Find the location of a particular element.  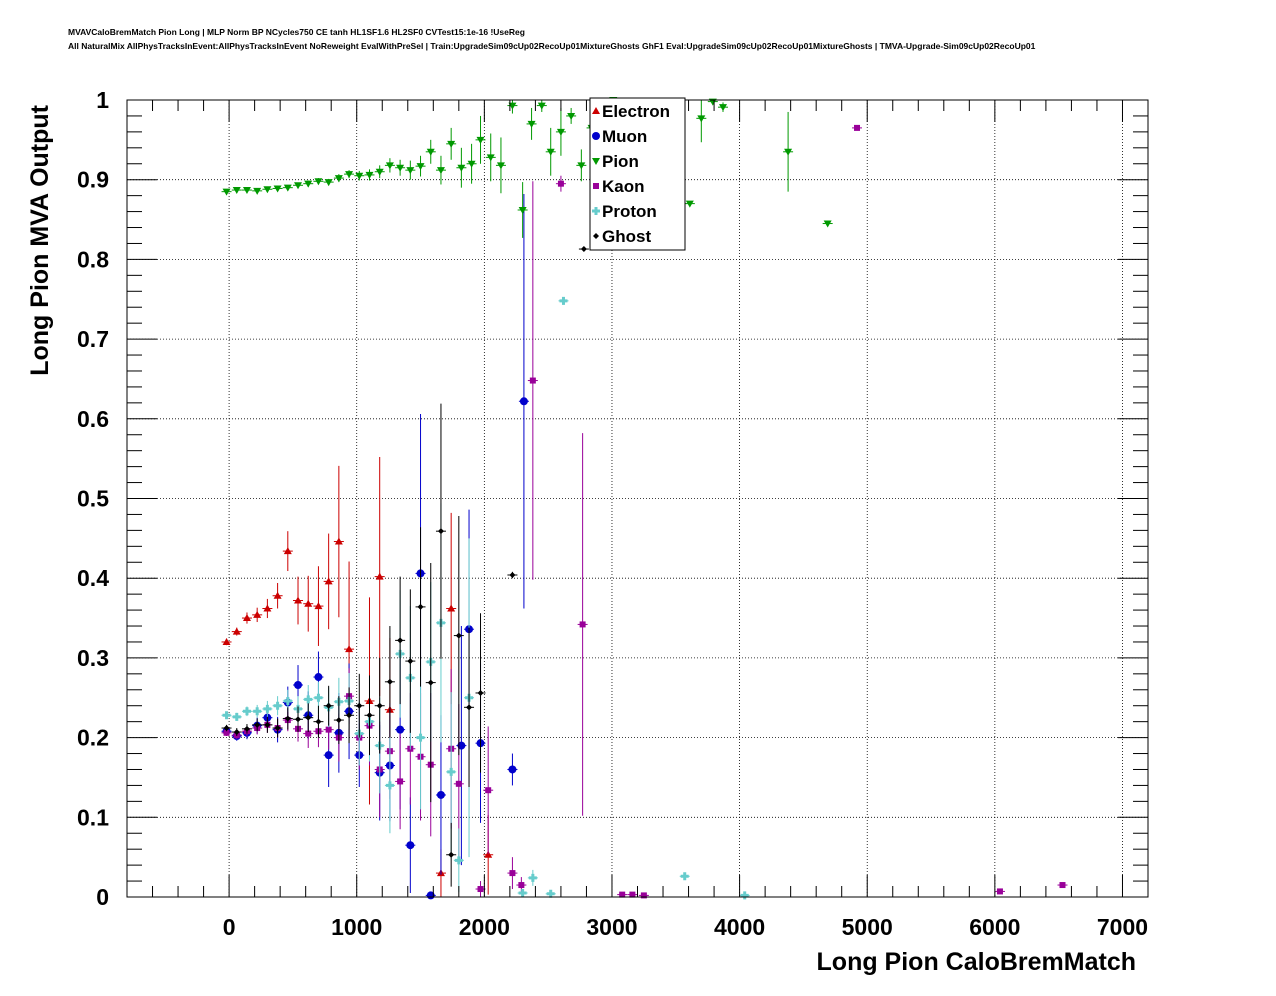

legend-marker-muon is located at coordinates (596, 136).